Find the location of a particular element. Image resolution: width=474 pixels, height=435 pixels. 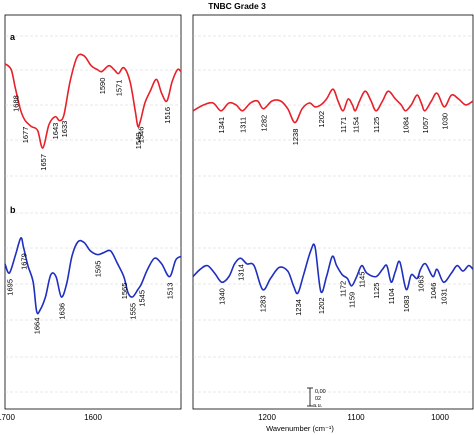

scale-bar-value2: 02 is located at coordinates (318, 399).